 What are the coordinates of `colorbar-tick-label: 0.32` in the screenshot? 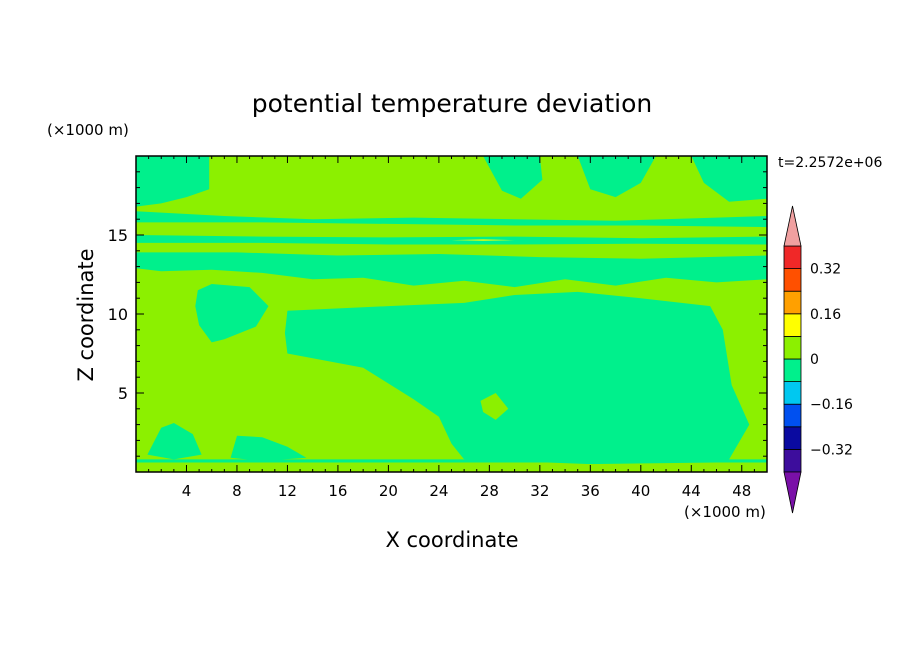 It's located at (825, 270).